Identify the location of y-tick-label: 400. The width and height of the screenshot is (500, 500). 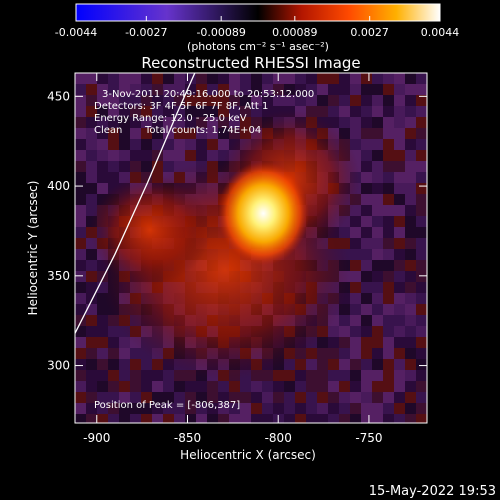
(58, 186).